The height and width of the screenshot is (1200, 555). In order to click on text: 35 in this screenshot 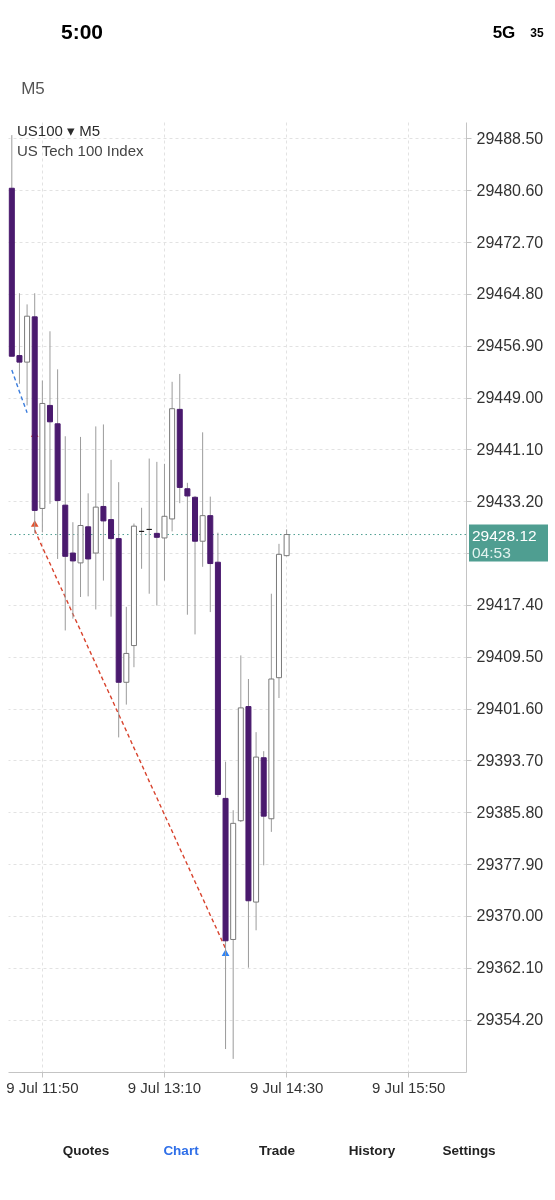, I will do `click(537, 33)`.